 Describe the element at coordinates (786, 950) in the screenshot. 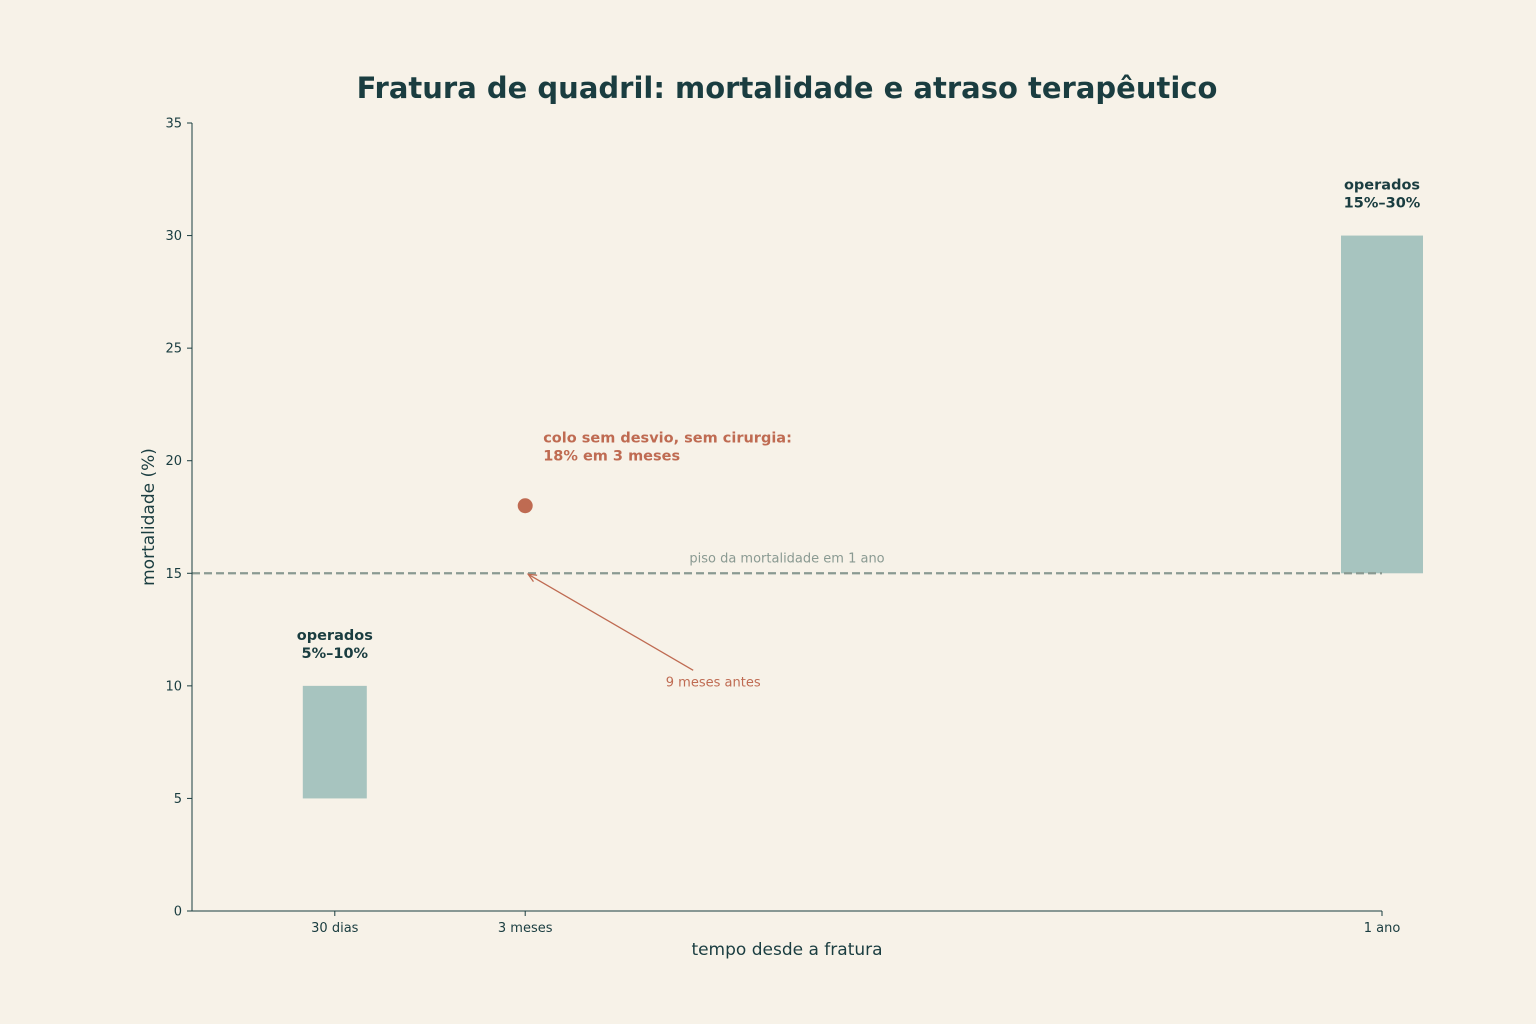

I see `x-axis-label: tempo desde a fratura` at that location.